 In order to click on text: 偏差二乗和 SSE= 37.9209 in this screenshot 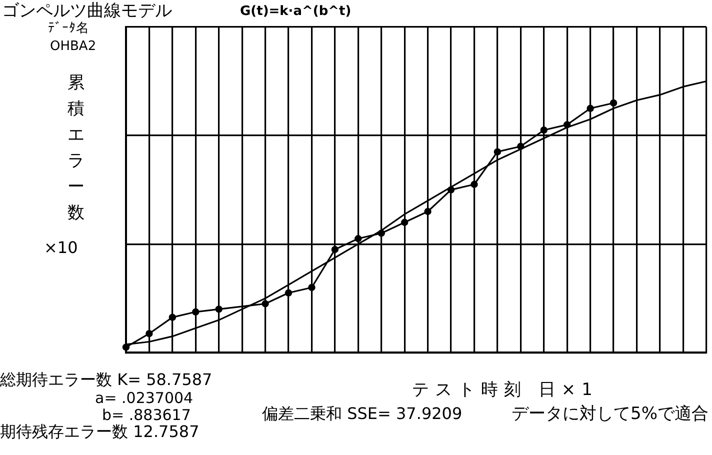, I will do `click(362, 413)`.